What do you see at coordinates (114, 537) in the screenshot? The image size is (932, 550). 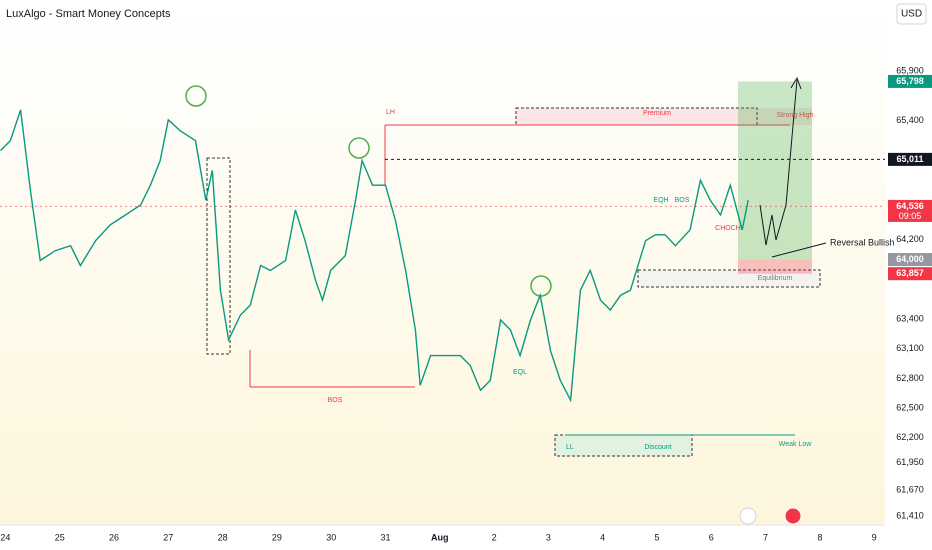 I see `x-tick-label: 26` at bounding box center [114, 537].